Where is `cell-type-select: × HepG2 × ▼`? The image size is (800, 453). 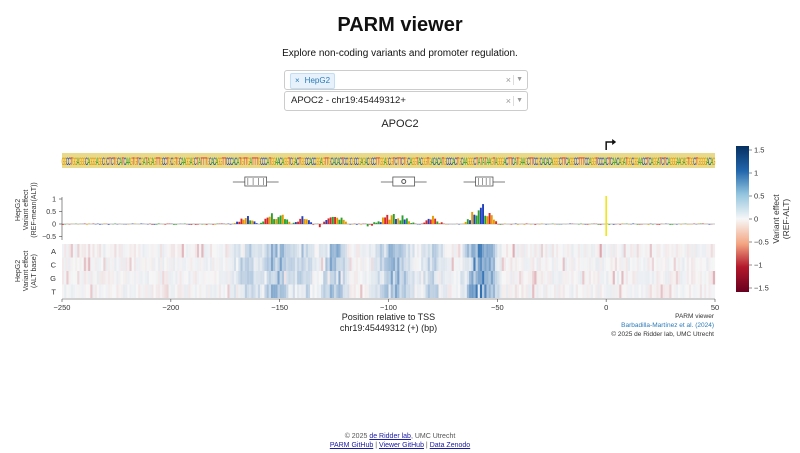
cell-type-select: × HepG2 × ▼ is located at coordinates (406, 80).